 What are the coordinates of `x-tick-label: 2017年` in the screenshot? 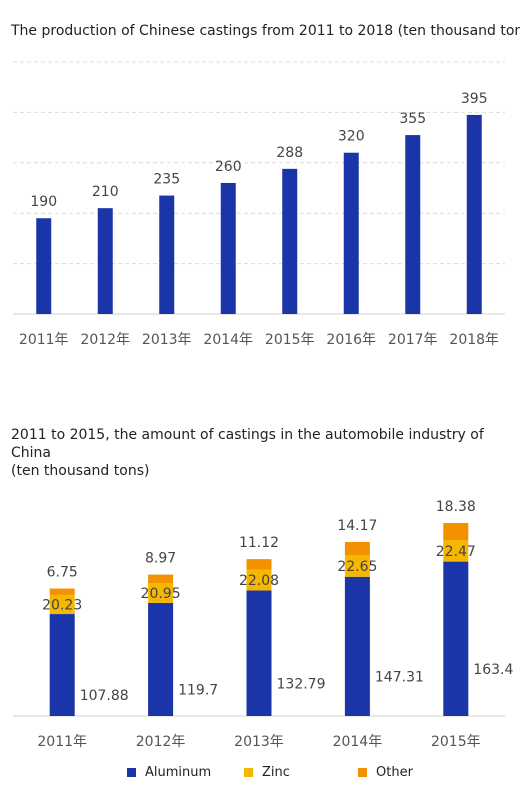 It's located at (413, 340).